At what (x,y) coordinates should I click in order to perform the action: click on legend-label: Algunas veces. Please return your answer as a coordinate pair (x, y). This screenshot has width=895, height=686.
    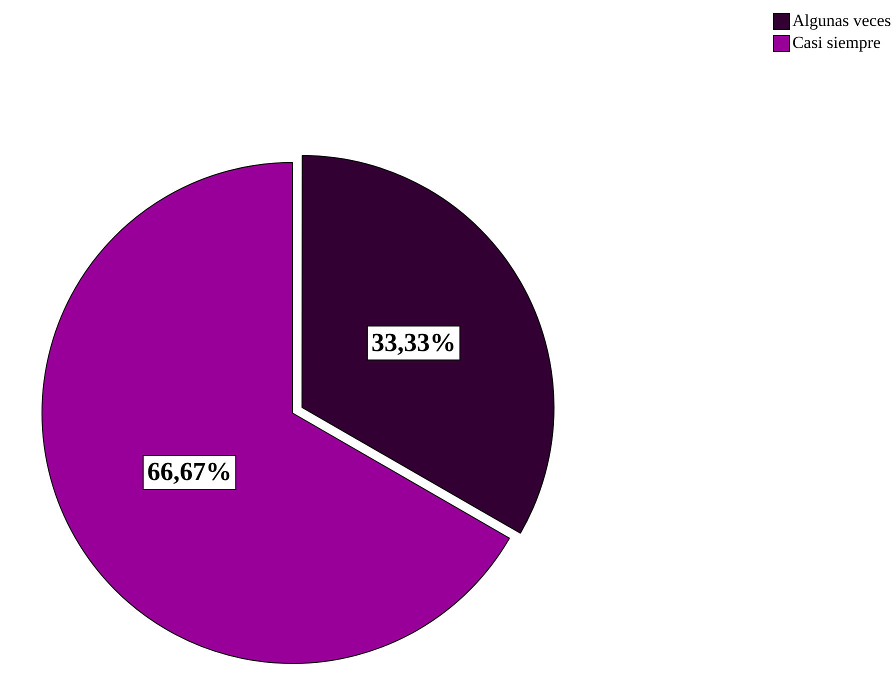
    Looking at the image, I should click on (841, 21).